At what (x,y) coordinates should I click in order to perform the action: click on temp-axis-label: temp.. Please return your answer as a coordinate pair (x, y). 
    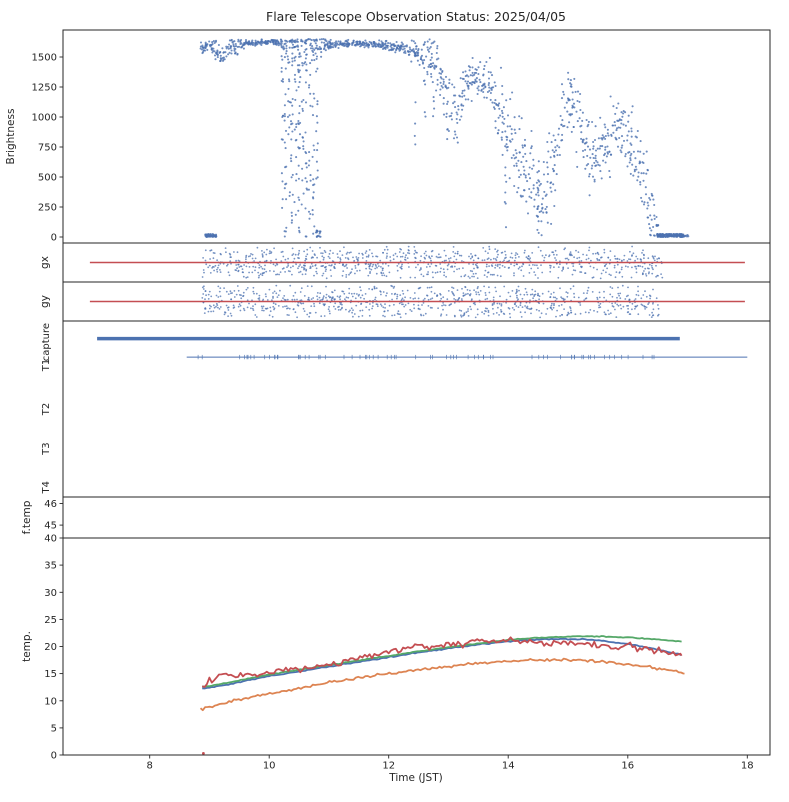
    Looking at the image, I should click on (27, 646).